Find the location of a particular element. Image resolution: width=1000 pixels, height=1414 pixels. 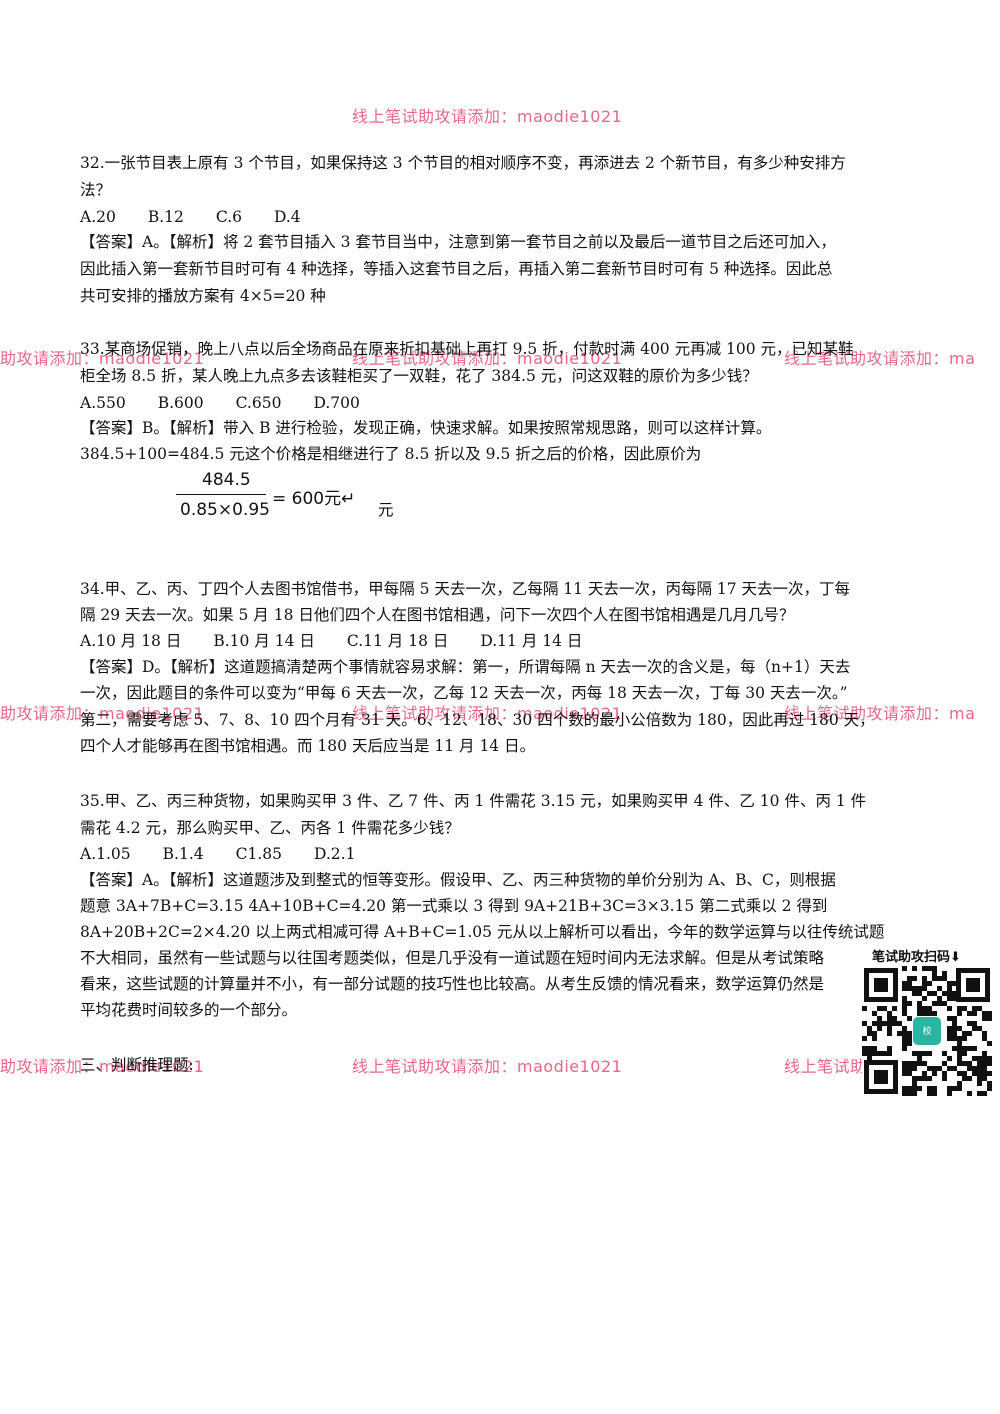

qr-code-image: 校 is located at coordinates (927, 1031).